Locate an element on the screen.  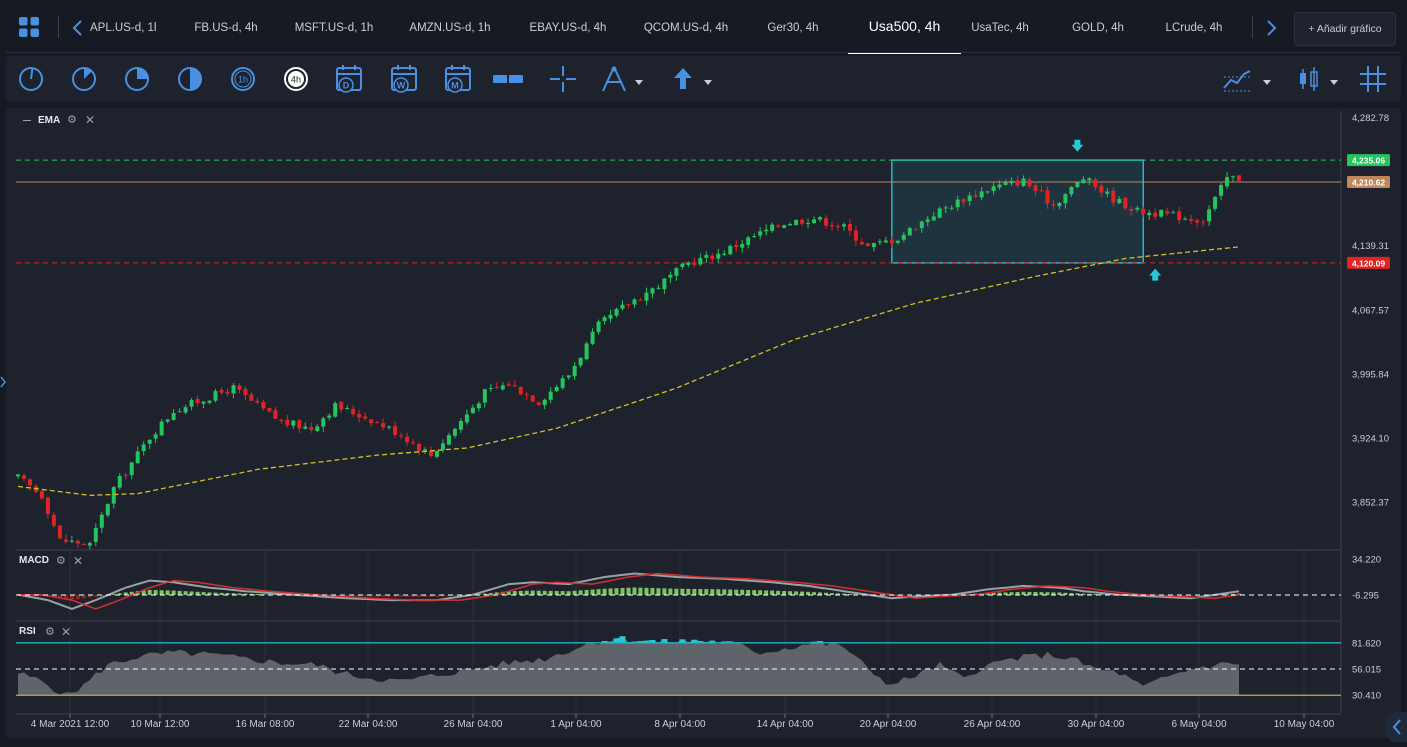
tab-ger30: Ger30, 4h is located at coordinates (793, 26).